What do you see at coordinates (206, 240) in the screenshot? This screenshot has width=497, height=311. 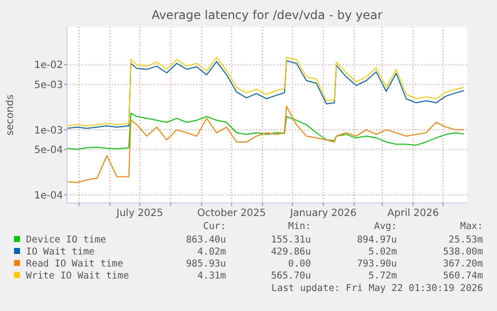 I see `text: 863.40u` at bounding box center [206, 240].